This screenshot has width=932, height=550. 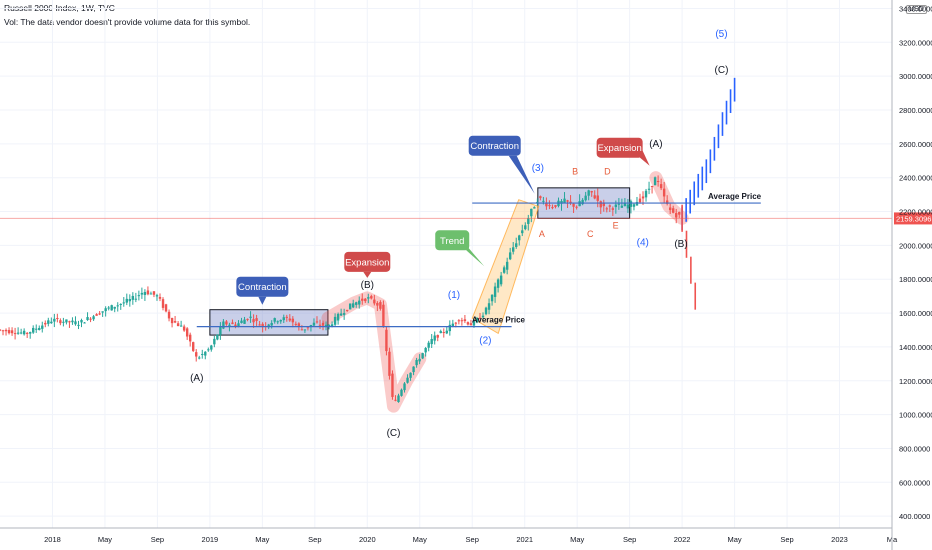 What do you see at coordinates (538, 168) in the screenshot?
I see `wave-label-3: (3)` at bounding box center [538, 168].